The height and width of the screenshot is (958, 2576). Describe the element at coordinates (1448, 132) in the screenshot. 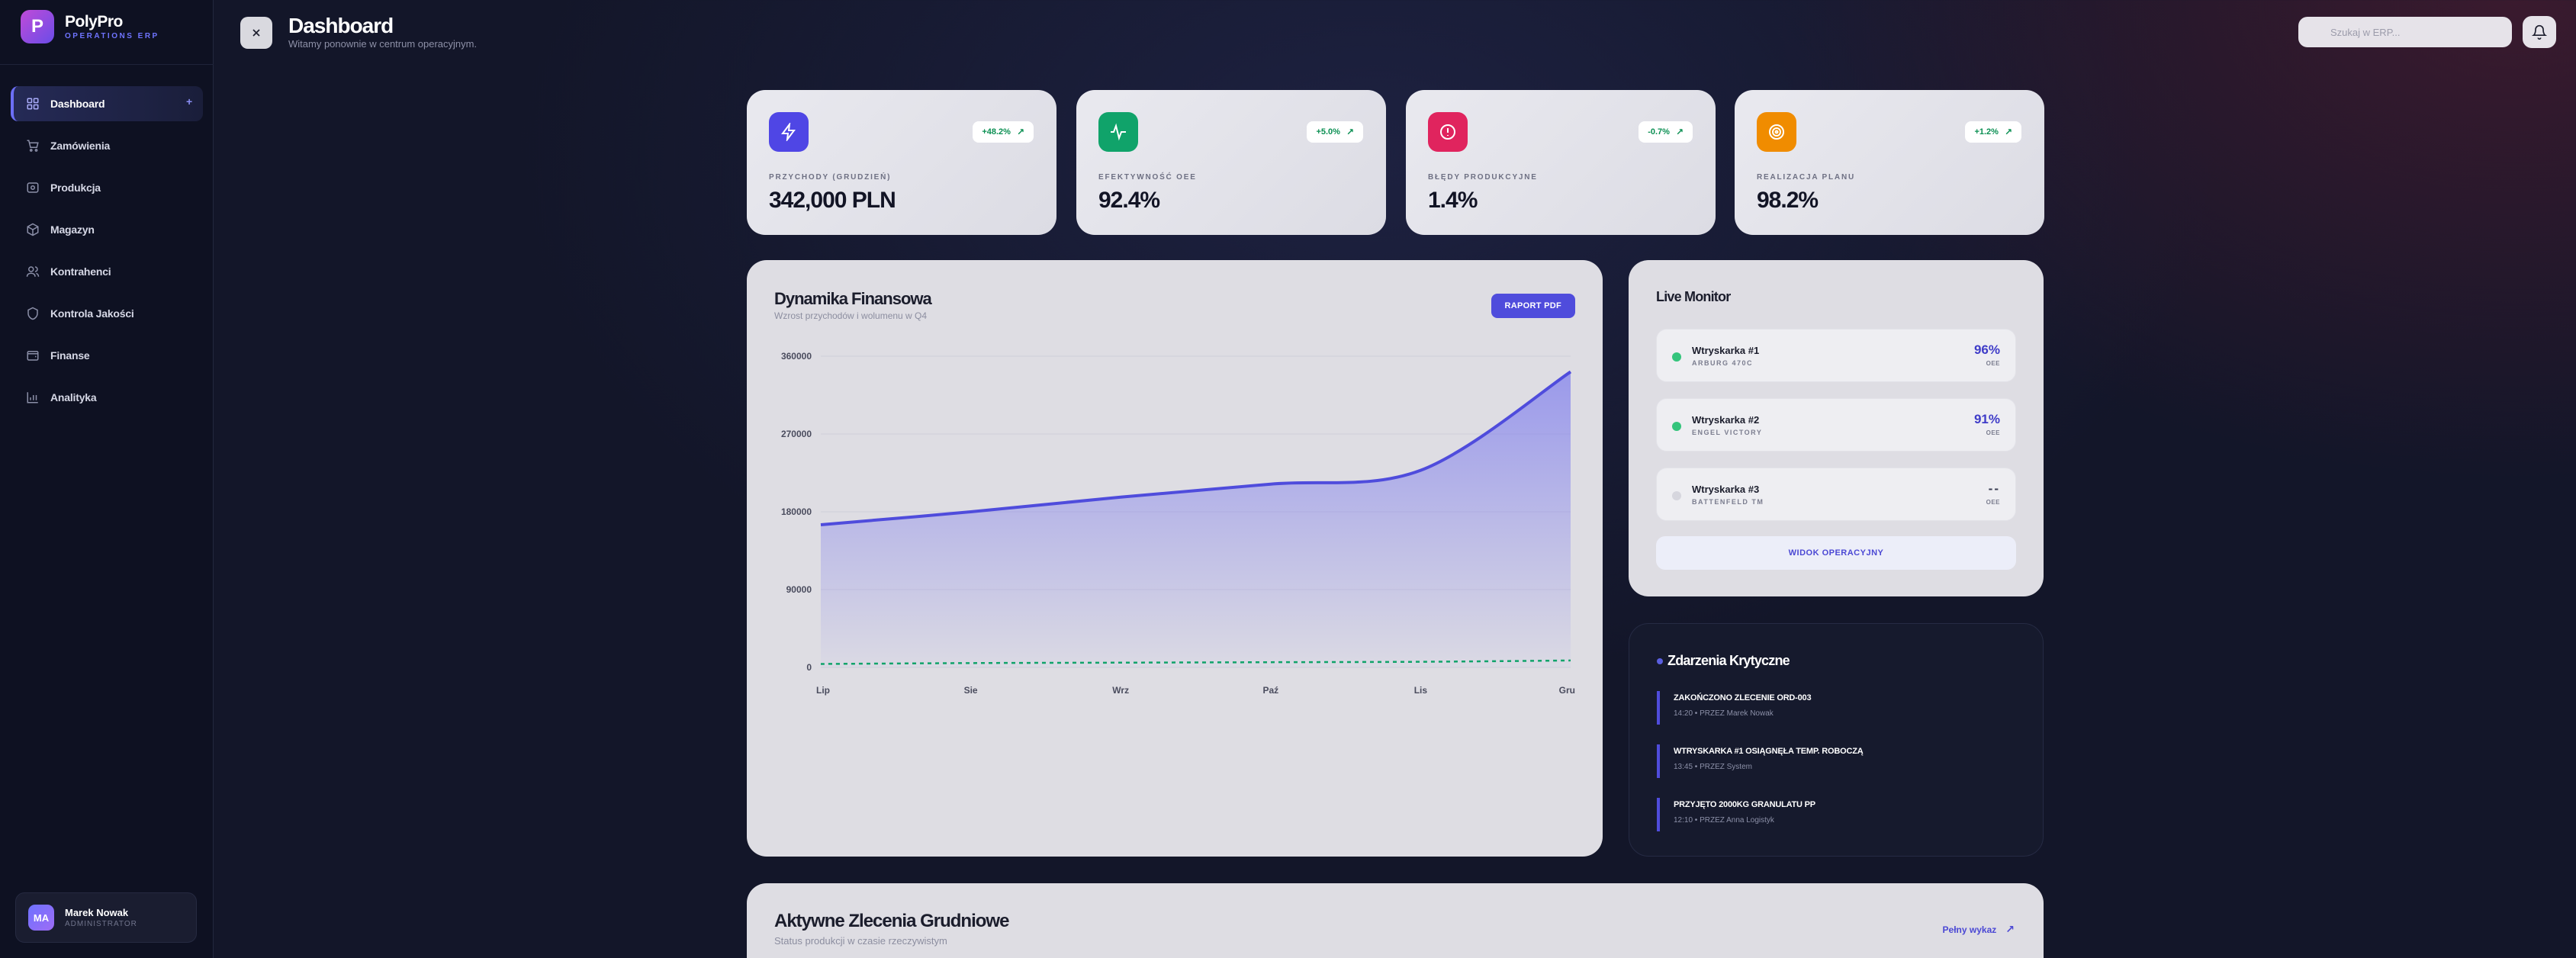

I see `alert-icon` at that location.